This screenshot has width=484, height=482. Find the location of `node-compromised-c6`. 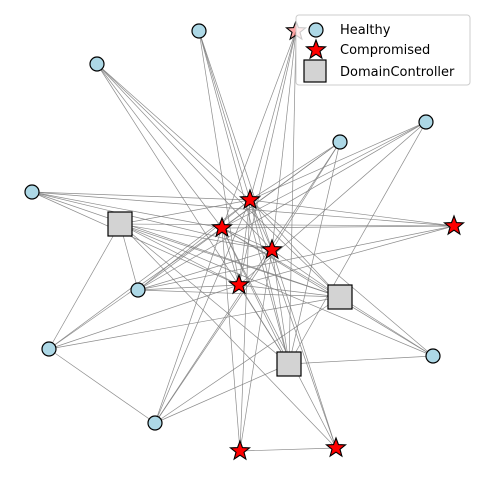

node-compromised-c6 is located at coordinates (239, 450).